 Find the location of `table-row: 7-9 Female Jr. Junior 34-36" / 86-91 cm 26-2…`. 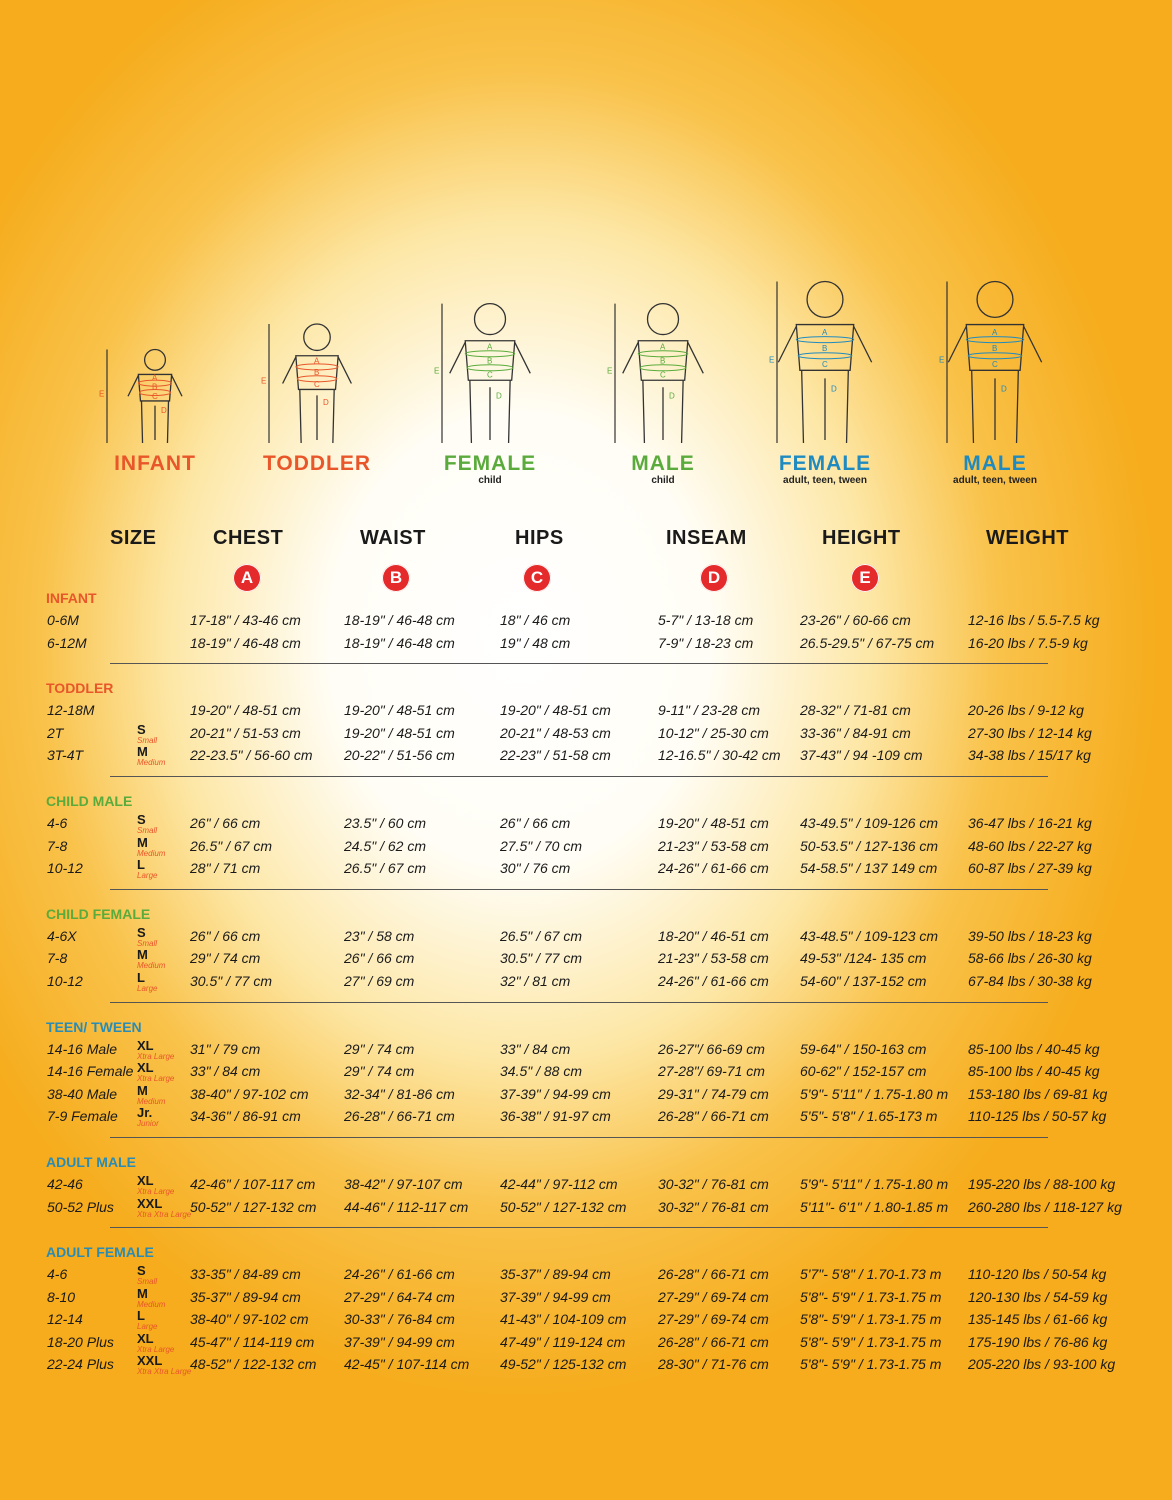

table-row: 7-9 Female Jr. Junior 34-36" / 86-91 cm 26-2… is located at coordinates (586, 1116).